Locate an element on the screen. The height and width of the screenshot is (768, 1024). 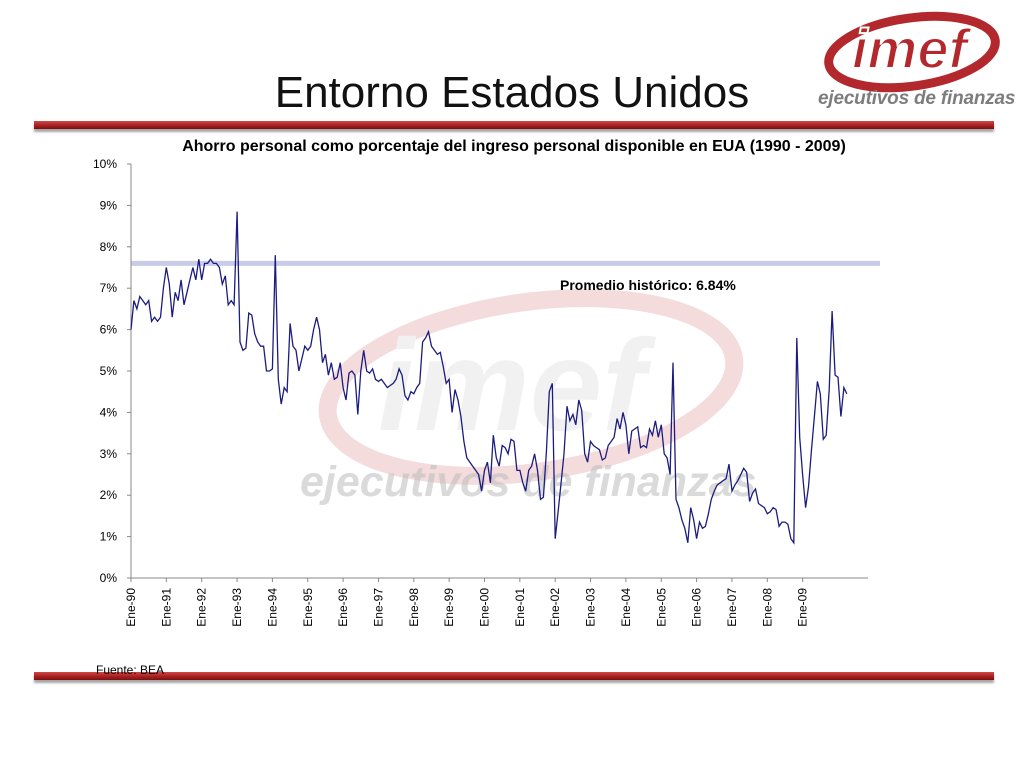
x-tick-label: Ene-99 is located at coordinates (449, 607).